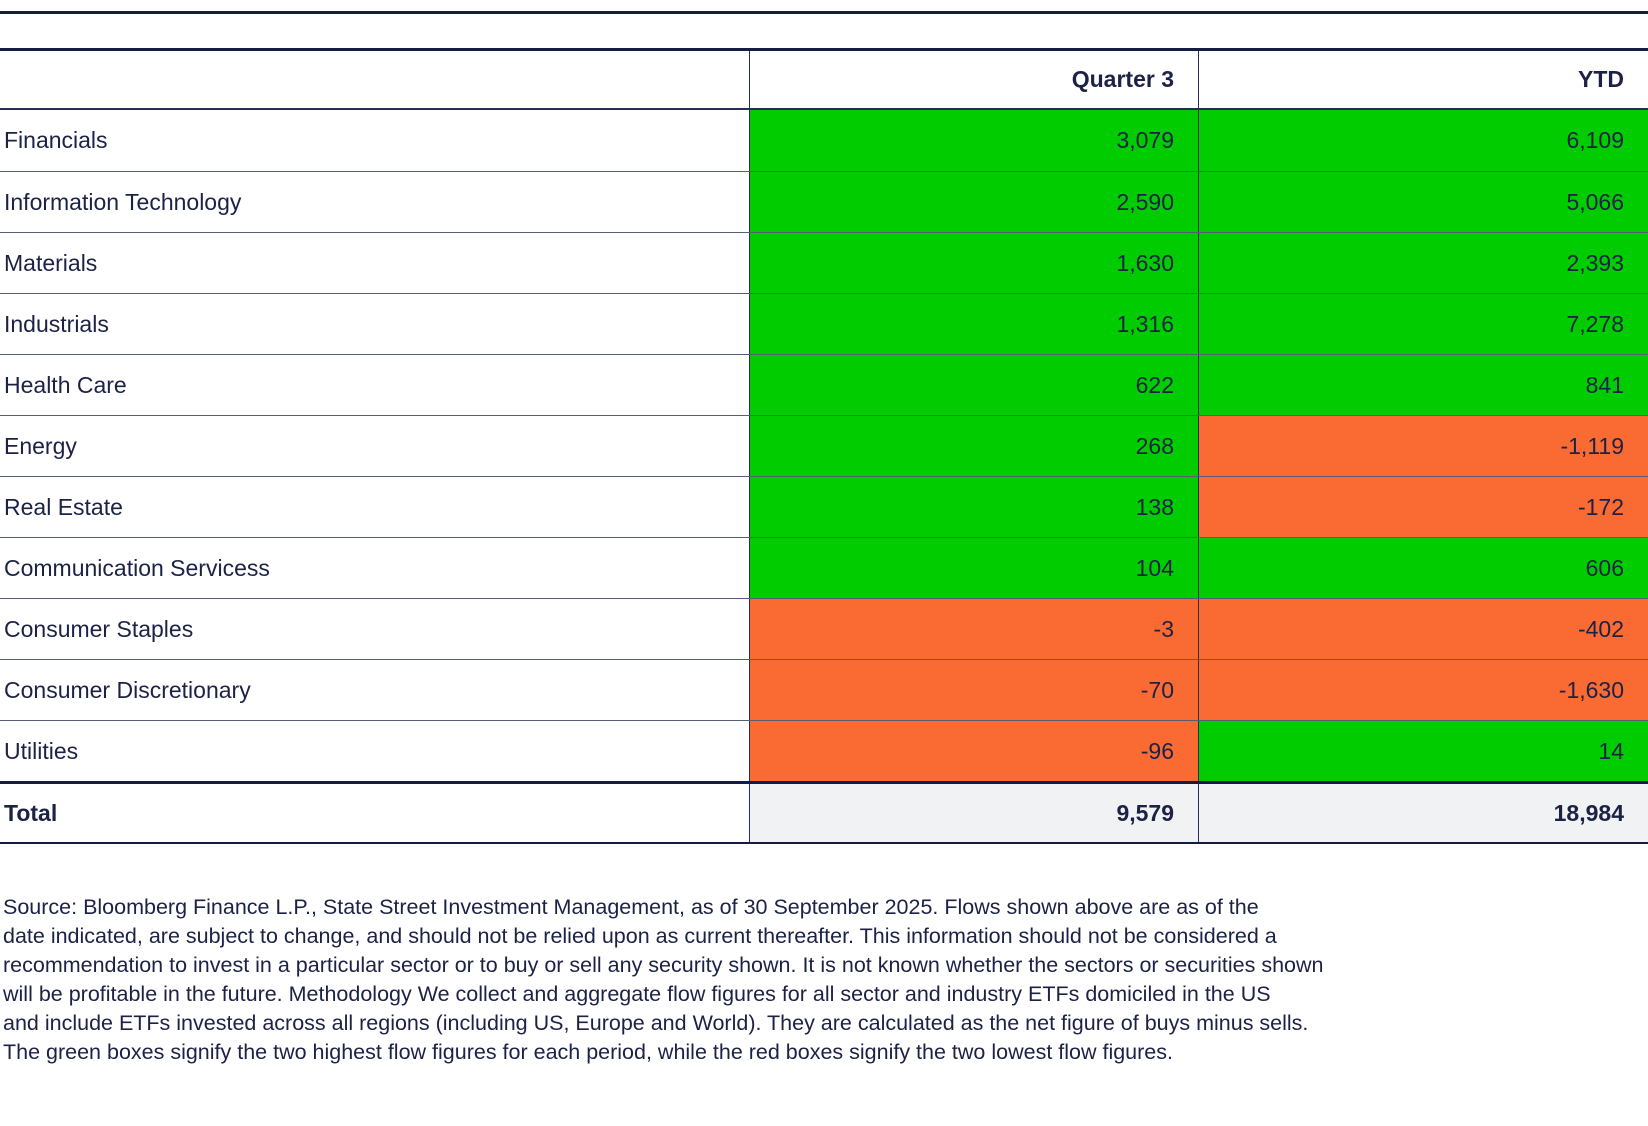 The width and height of the screenshot is (1648, 1126). What do you see at coordinates (1423, 690) in the screenshot?
I see `ytd-value-cell: -1,630` at bounding box center [1423, 690].